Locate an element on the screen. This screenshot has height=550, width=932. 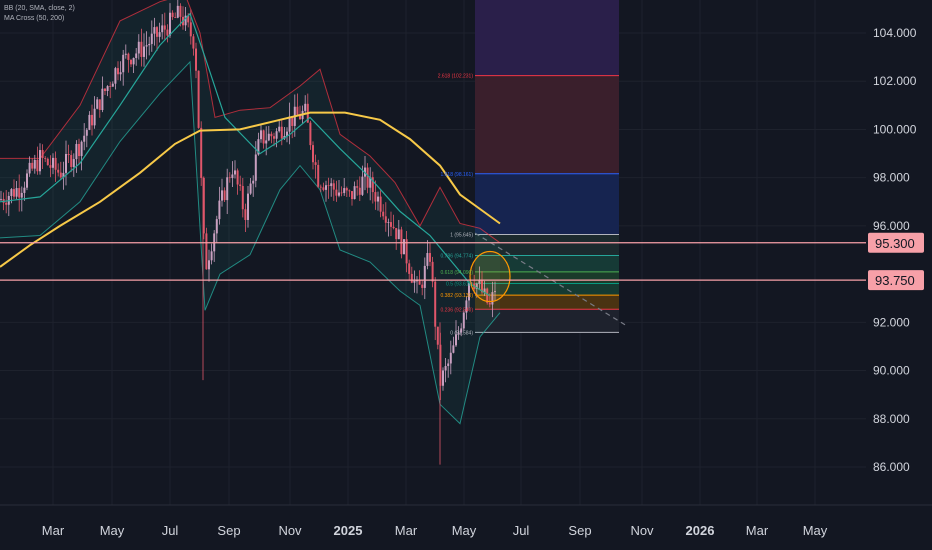
y-tick-label: 92.000 is located at coordinates (891, 322).